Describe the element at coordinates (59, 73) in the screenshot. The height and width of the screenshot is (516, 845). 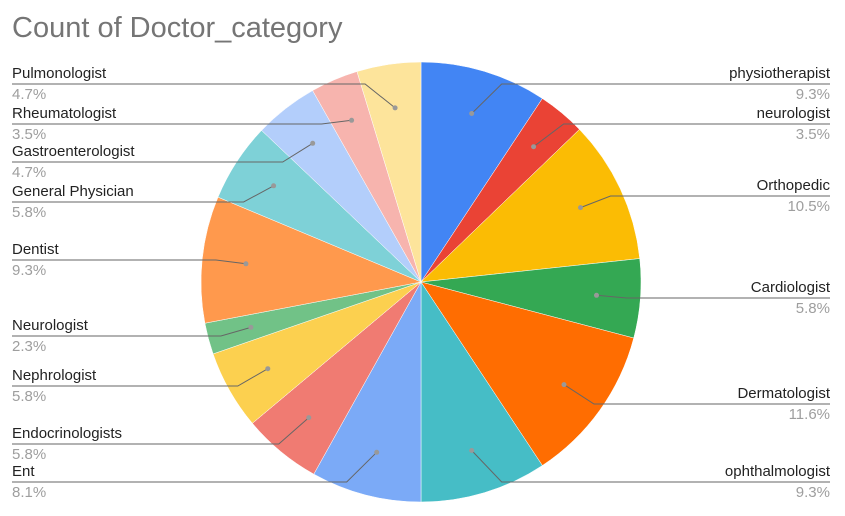
I see `slice-label-pulmonologist: Pulmonologist` at that location.